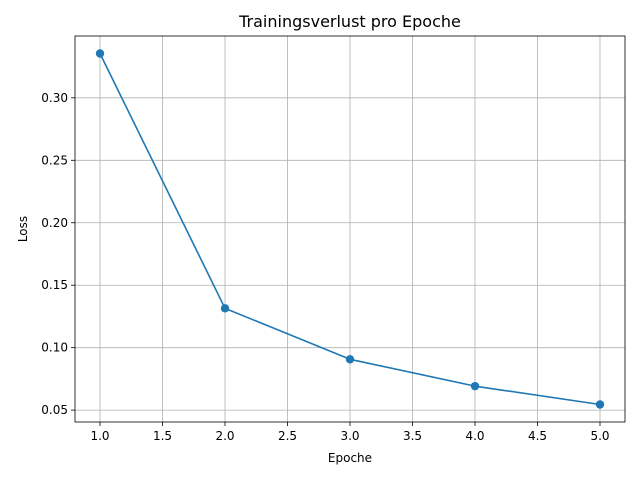 Image resolution: width=640 pixels, height=480 pixels. Describe the element at coordinates (349, 21) in the screenshot. I see `chart-title: Trainingsverlust pro Epoche` at that location.